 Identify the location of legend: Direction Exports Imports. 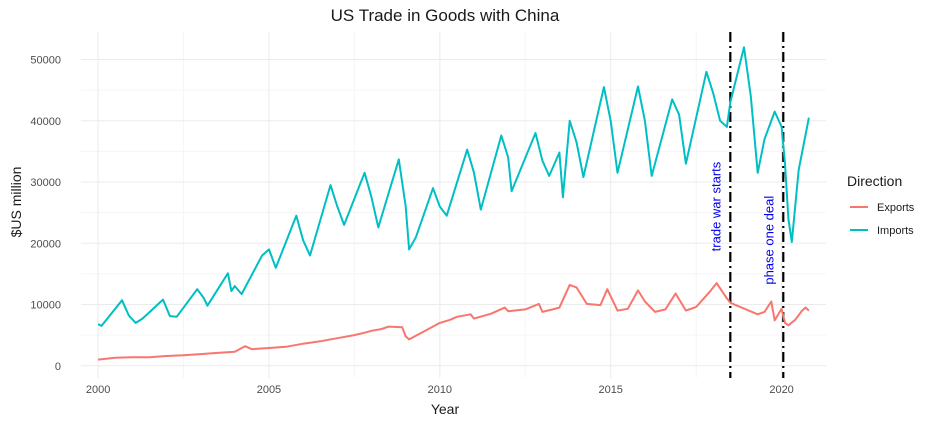
(881, 205).